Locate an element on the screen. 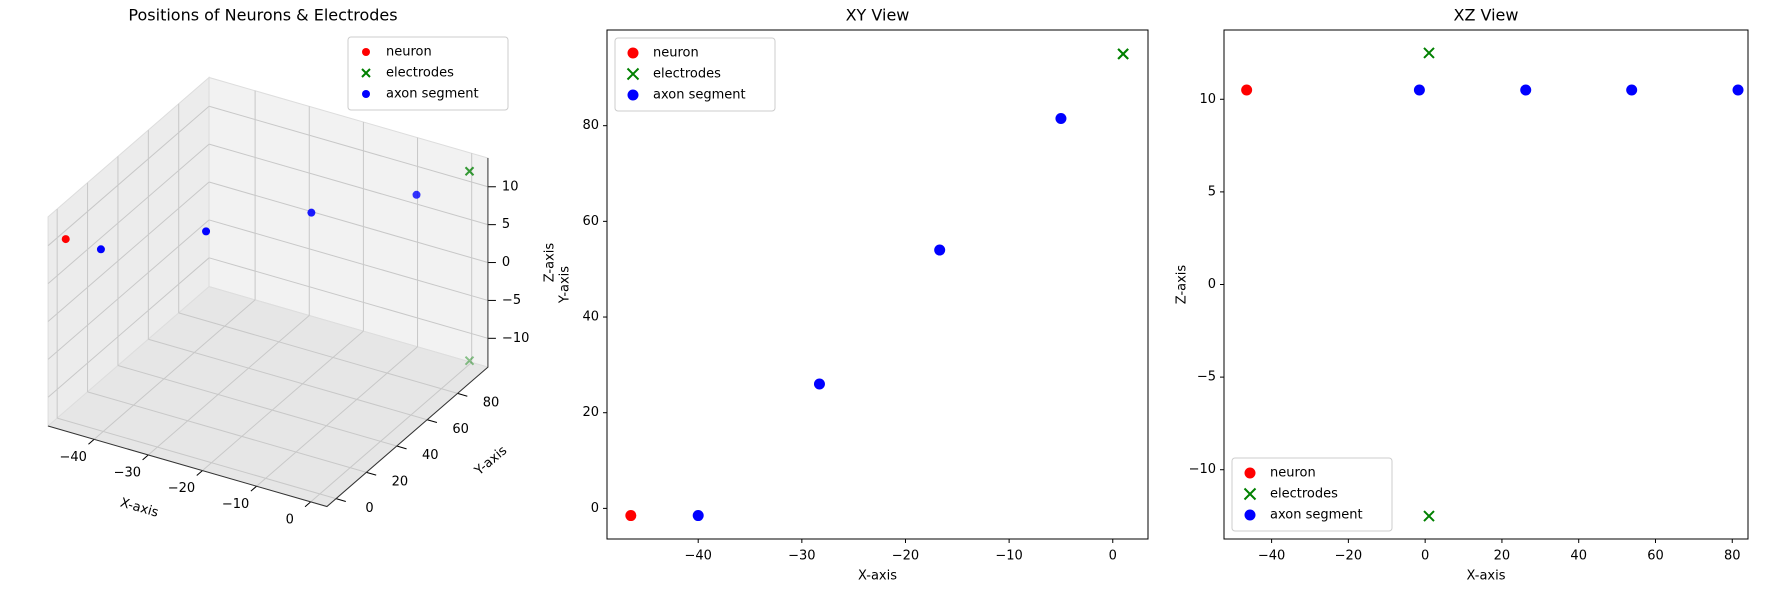 The height and width of the screenshot is (590, 1772). x-tick-label: 20 is located at coordinates (1502, 556).